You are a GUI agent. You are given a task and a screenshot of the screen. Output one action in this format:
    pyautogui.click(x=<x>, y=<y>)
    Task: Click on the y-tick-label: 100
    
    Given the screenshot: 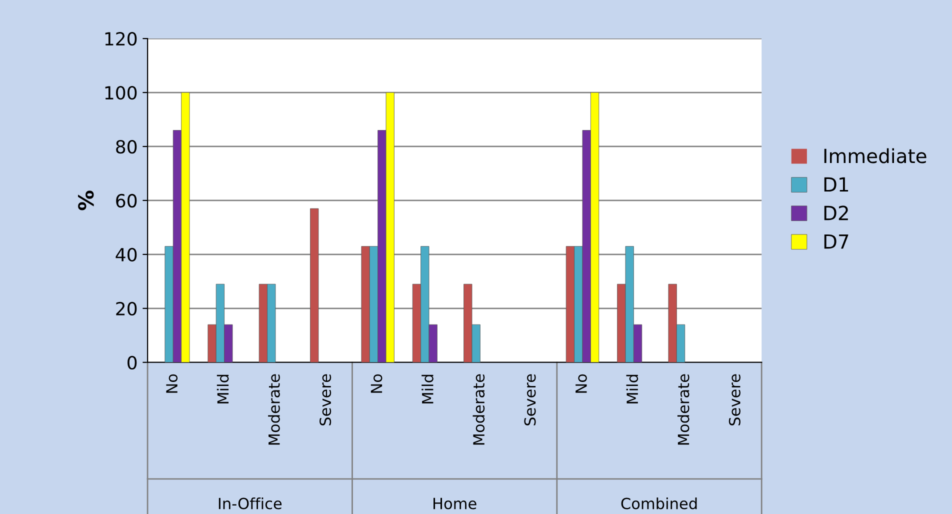 What is the action you would take?
    pyautogui.click(x=121, y=93)
    